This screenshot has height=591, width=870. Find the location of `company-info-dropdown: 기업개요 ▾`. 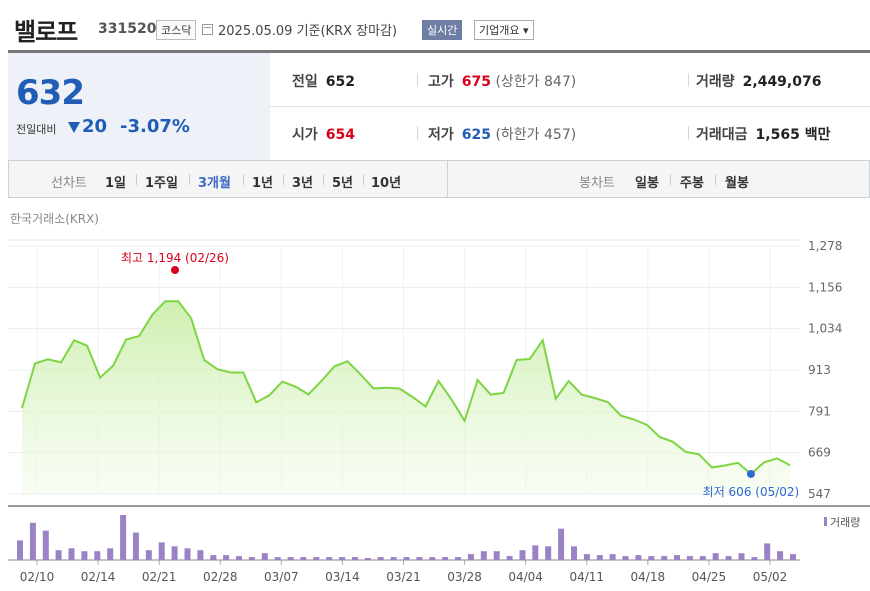

company-info-dropdown: 기업개요 ▾ is located at coordinates (504, 30).